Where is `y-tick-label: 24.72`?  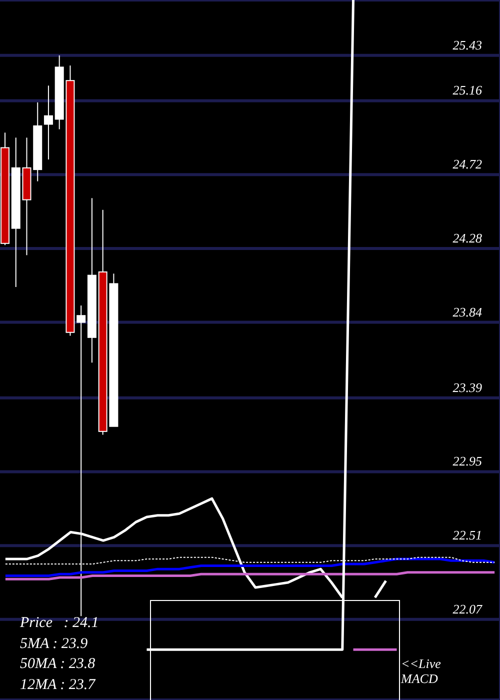
y-tick-label: 24.72 is located at coordinates (467, 164).